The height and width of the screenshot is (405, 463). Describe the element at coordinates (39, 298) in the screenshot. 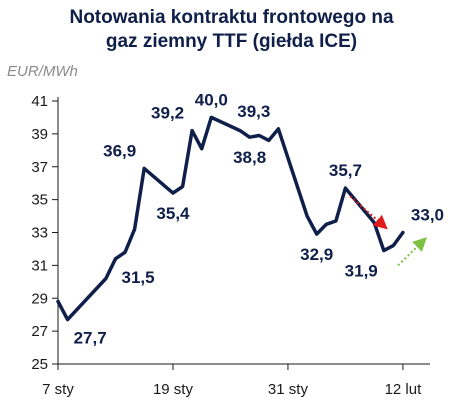

I see `y-tick-label: 29` at that location.